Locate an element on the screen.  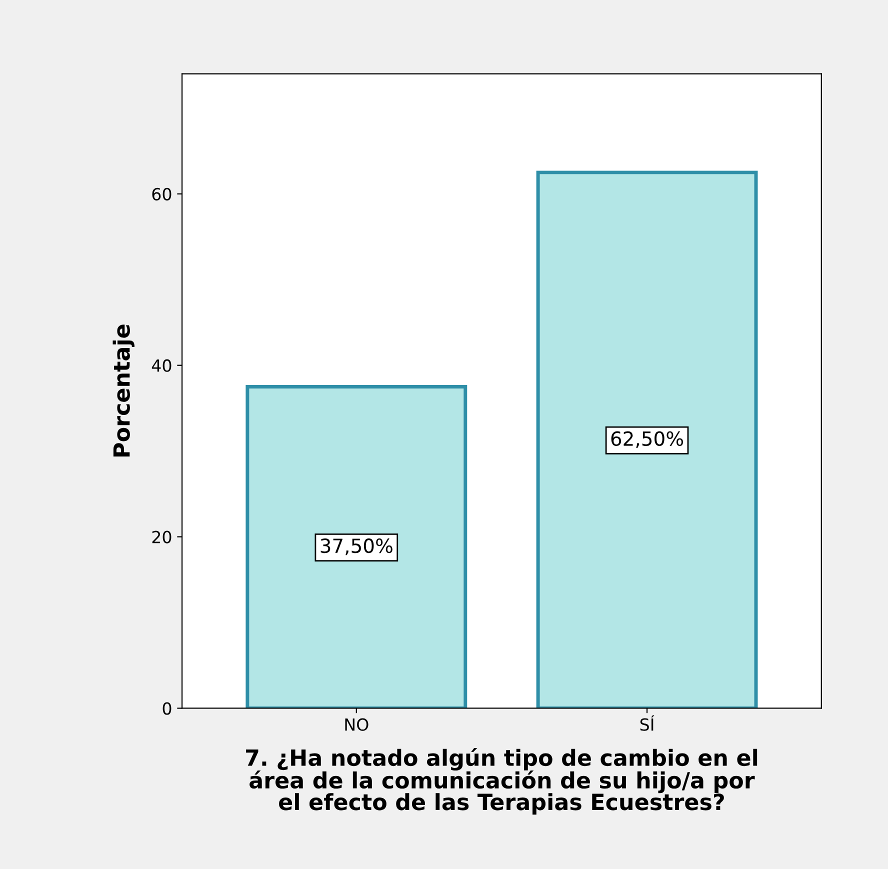
y-tick-label: 40 is located at coordinates (162, 365).